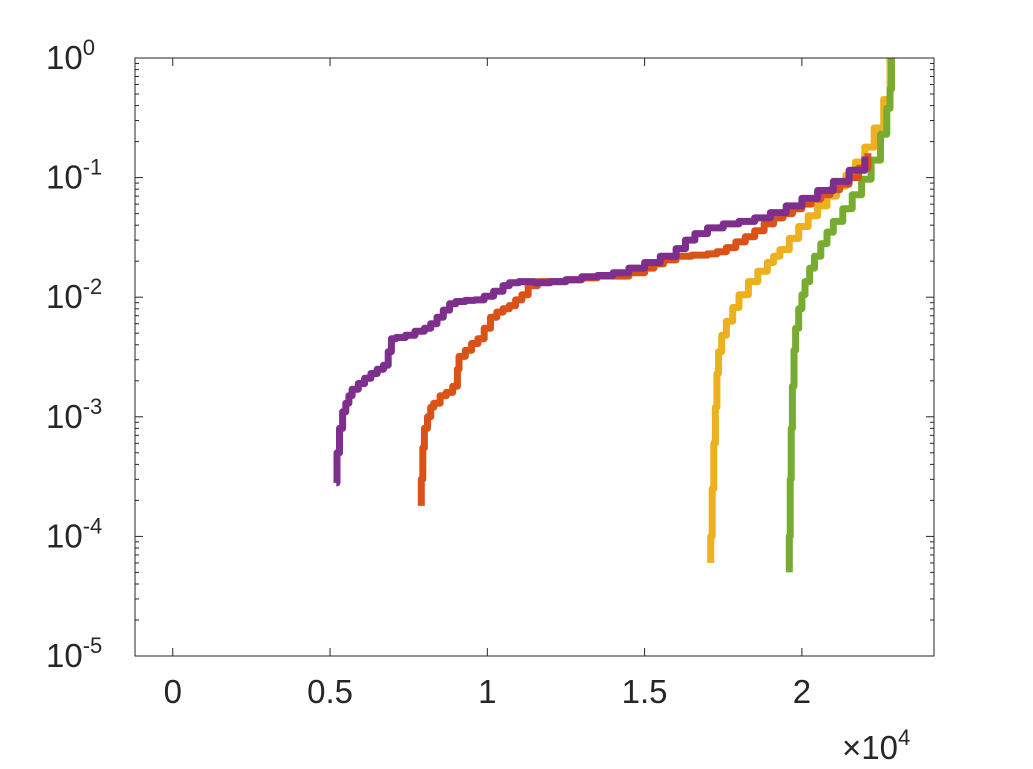 This screenshot has width=1033, height=769. Describe the element at coordinates (74, 653) in the screenshot. I see `y-tick-label: 10⁻⁵` at that location.